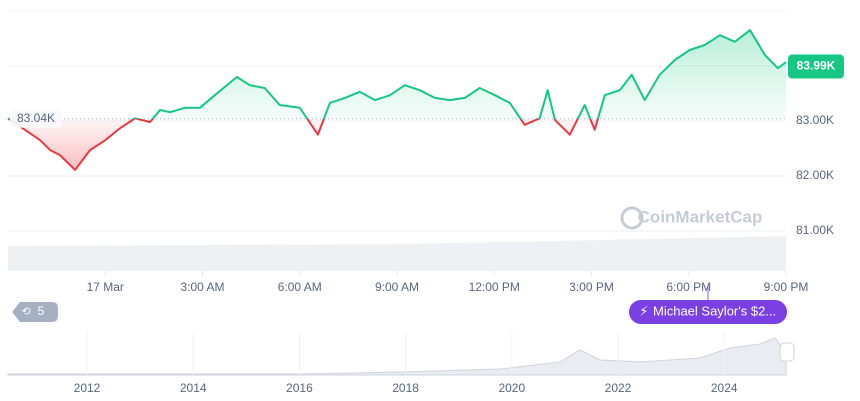  What do you see at coordinates (397, 356) in the screenshot?
I see `navigator-area` at bounding box center [397, 356].